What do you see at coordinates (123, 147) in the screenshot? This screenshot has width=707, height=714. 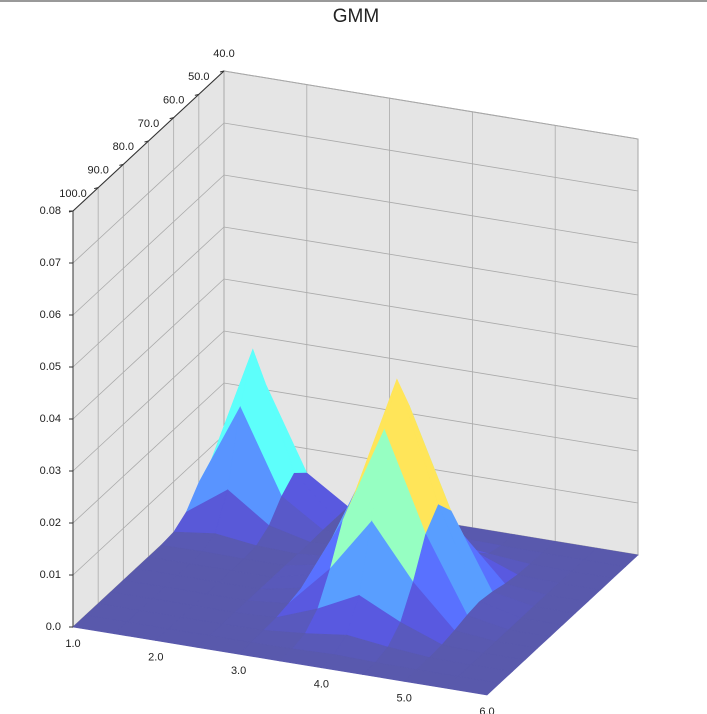 I see `y-tick-label: 80.0` at bounding box center [123, 147].